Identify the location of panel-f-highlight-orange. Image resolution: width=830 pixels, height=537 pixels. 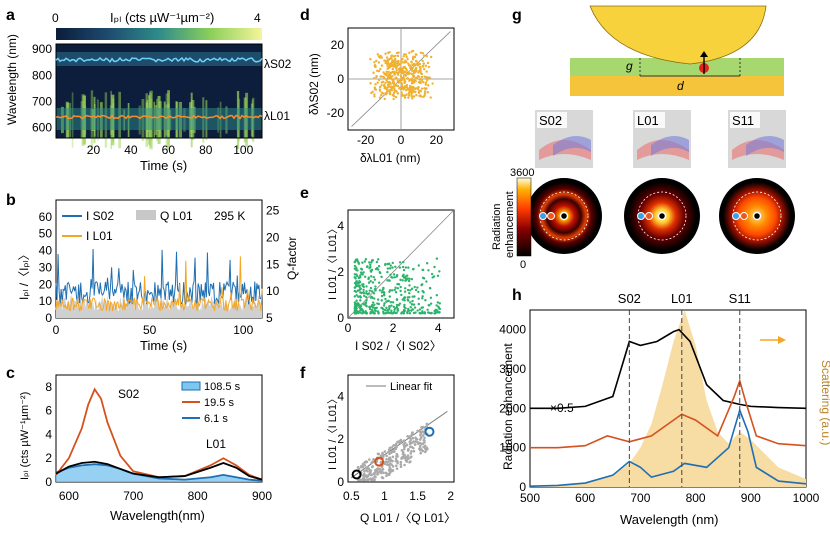
(379, 461).